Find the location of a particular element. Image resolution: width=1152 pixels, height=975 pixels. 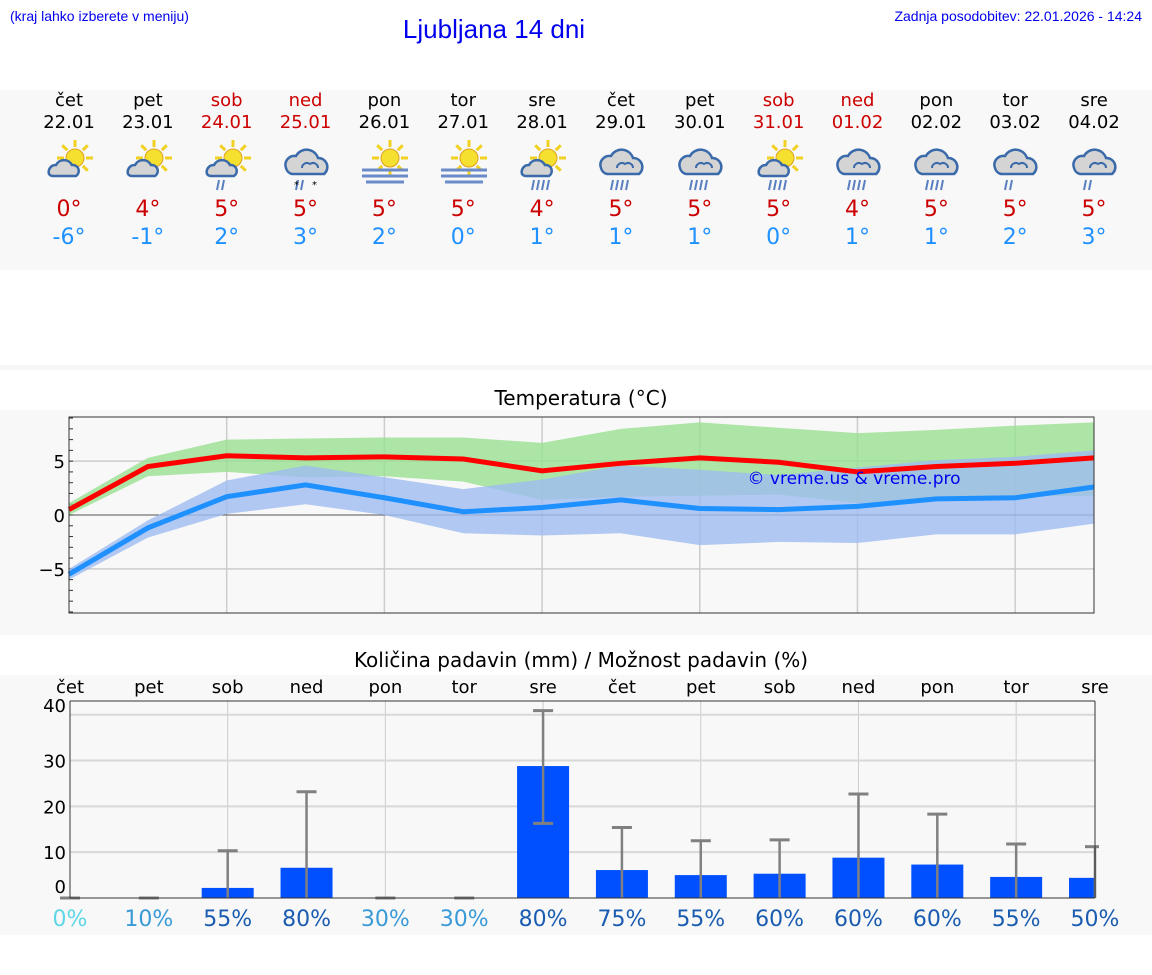

forecast-day: čet 22.01 0° -6° is located at coordinates (69, 171).